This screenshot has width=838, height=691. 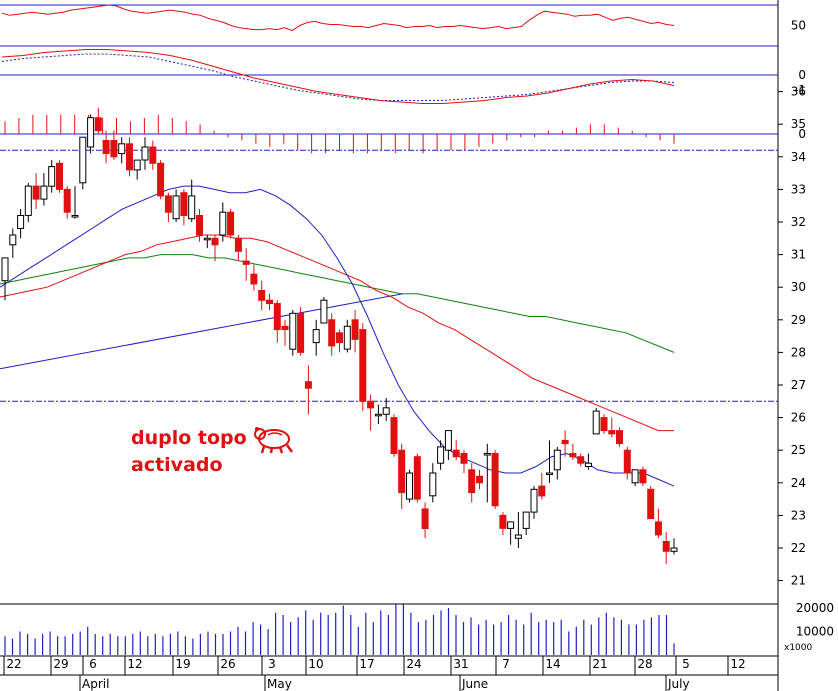 What do you see at coordinates (389, 76) in the screenshot?
I see `macd-panel` at bounding box center [389, 76].